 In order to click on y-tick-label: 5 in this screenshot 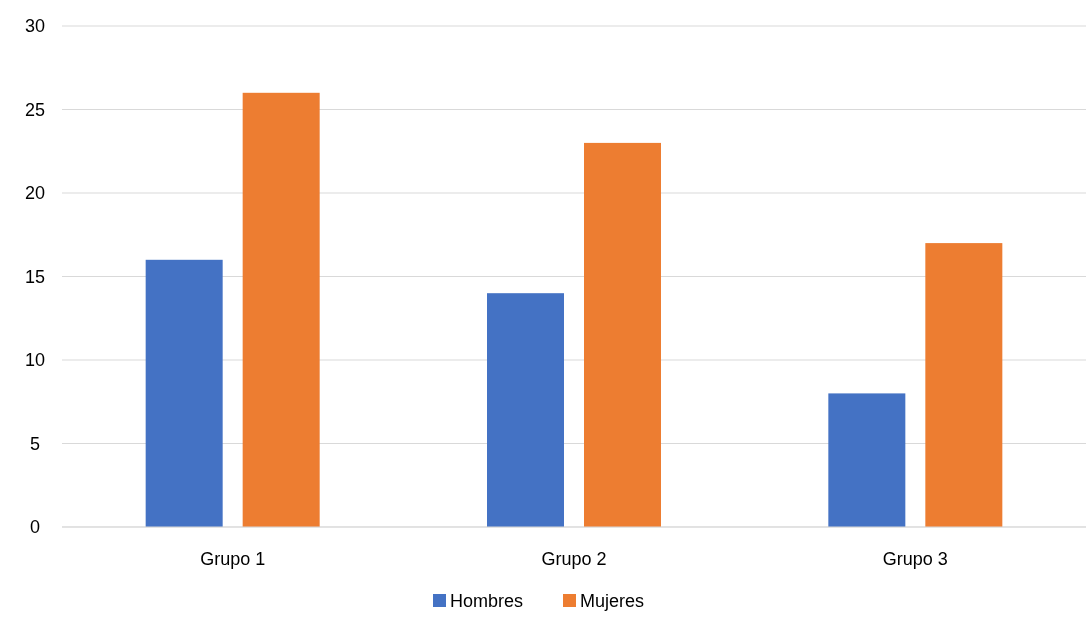, I will do `click(35, 443)`.